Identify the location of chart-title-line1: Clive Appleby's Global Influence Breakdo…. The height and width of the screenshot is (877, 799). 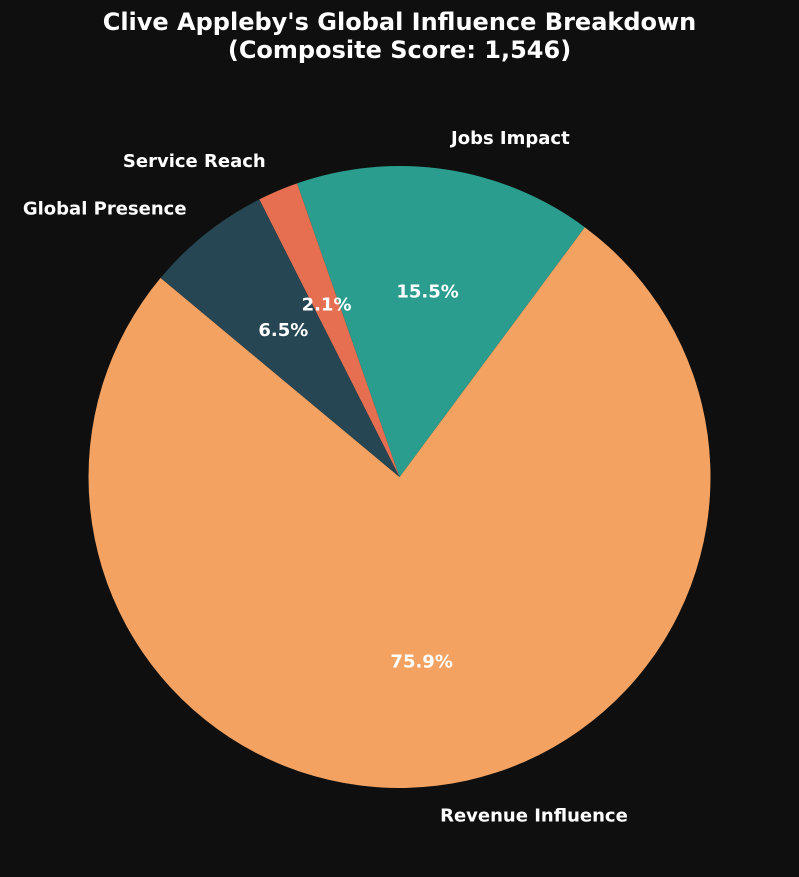
(400, 22).